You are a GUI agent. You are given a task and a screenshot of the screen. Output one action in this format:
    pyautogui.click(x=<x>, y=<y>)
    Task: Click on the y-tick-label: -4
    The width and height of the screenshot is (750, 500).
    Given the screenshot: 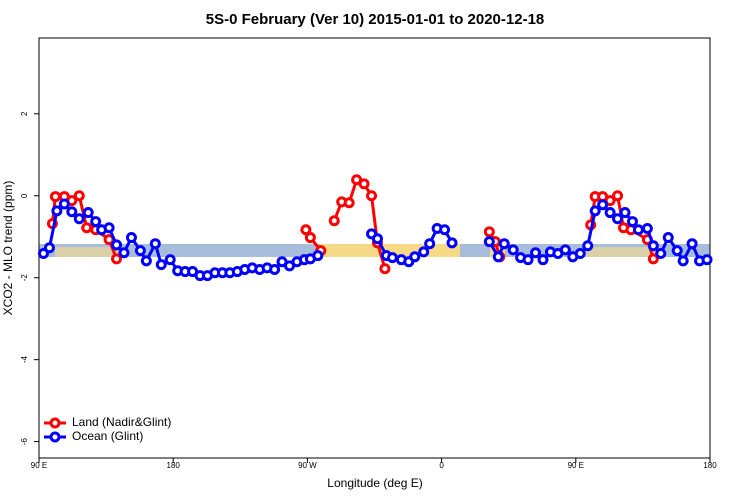 What is the action you would take?
    pyautogui.click(x=24, y=360)
    